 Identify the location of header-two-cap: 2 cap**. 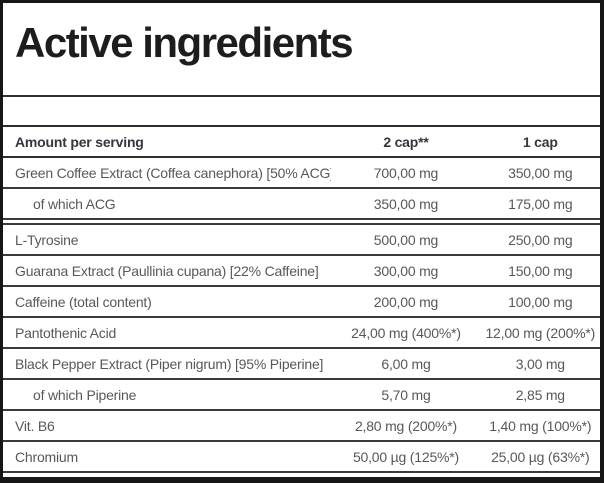
(406, 142).